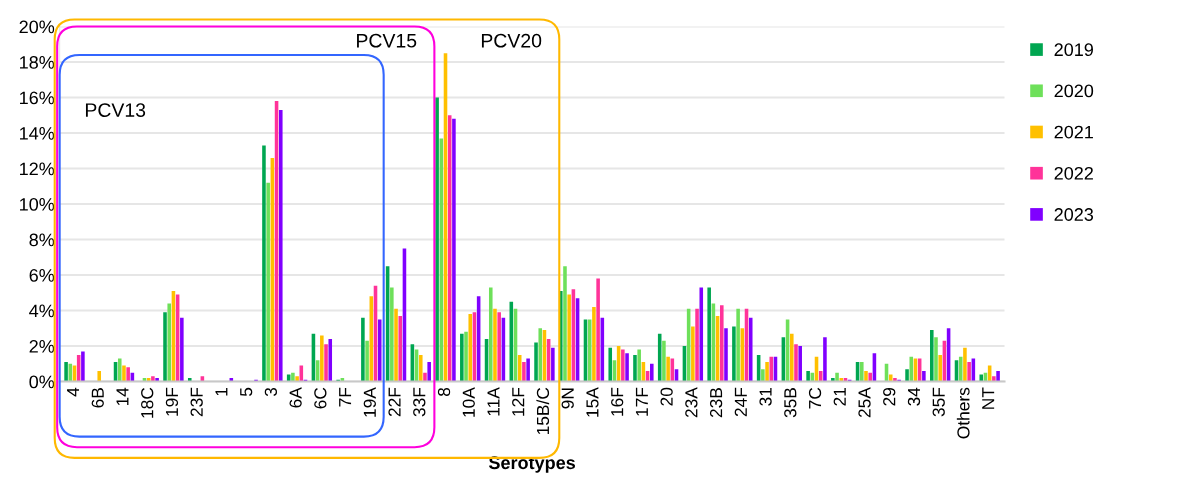 This screenshot has width=1193, height=483. I want to click on legend-label: 2022, so click(1073, 173).